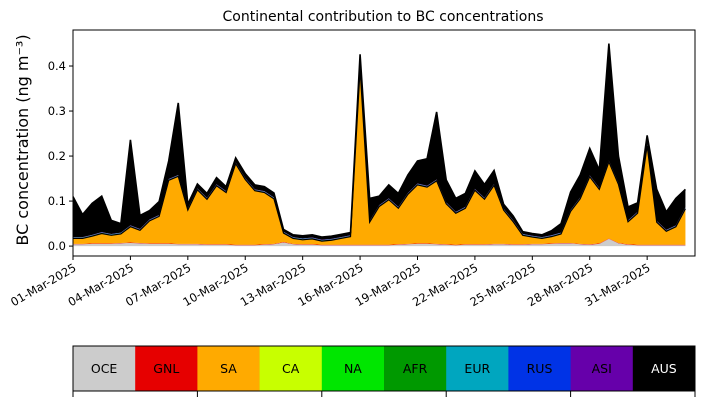 The width and height of the screenshot is (703, 402). I want to click on legend-label-sa: SA, so click(228, 368).